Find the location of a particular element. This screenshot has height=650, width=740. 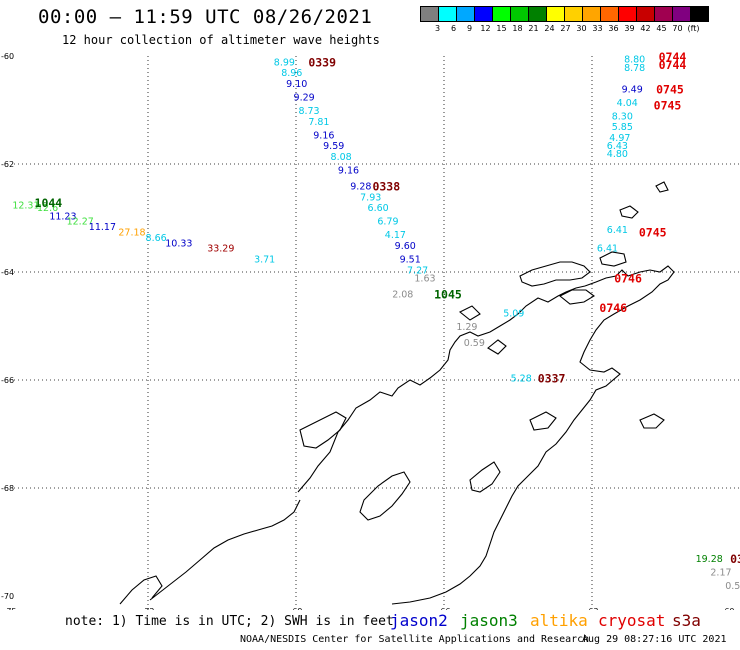

lat-tick-label: -68 is located at coordinates (7, 488).